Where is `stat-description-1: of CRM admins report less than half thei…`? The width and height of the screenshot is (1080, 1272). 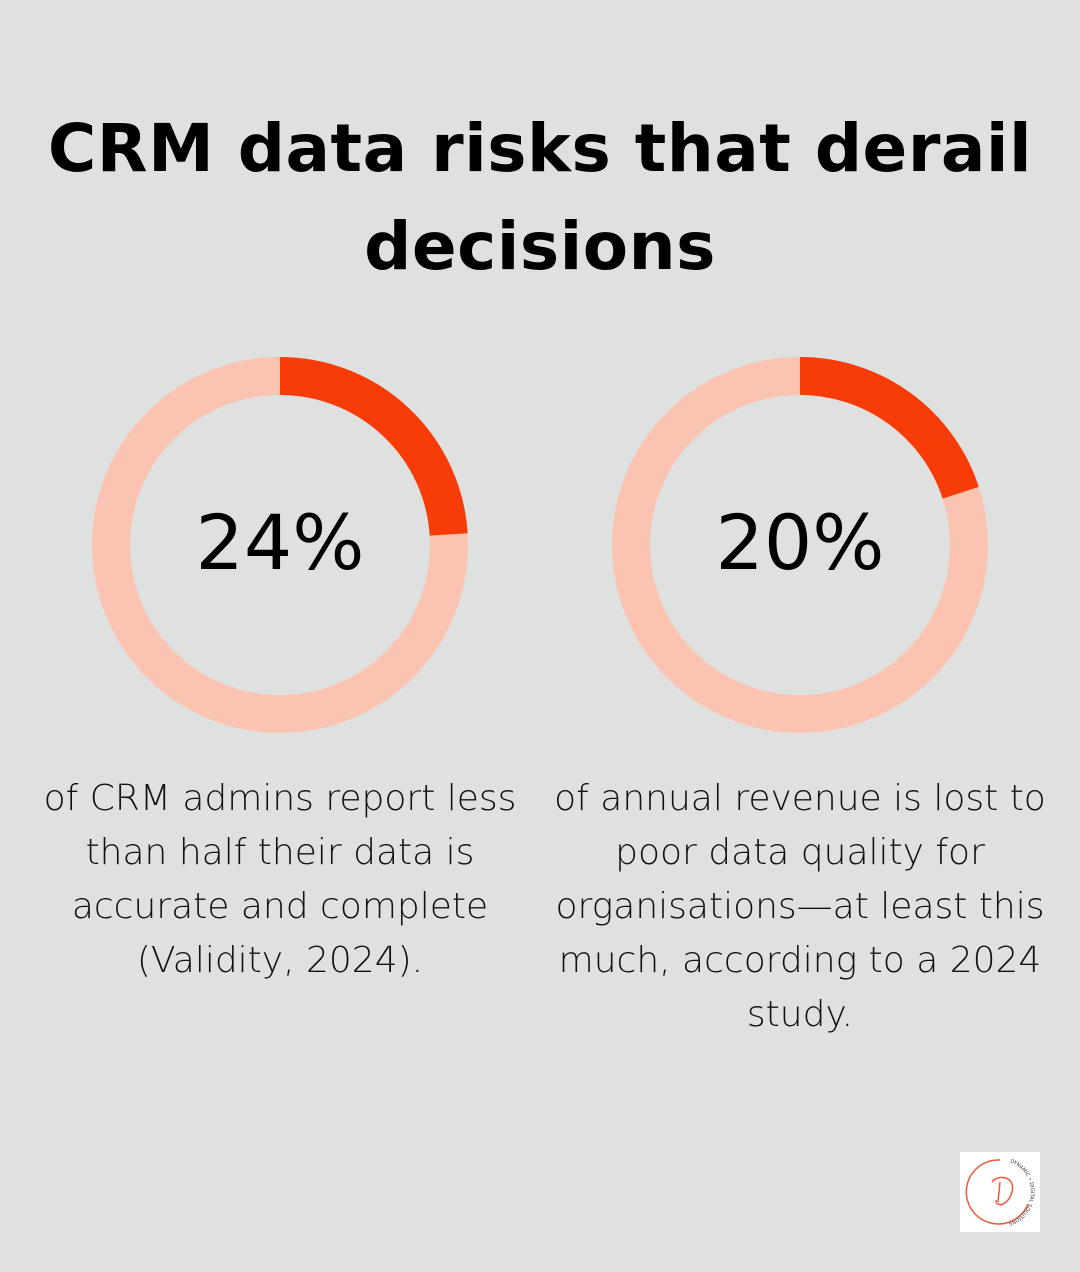 stat-description-1: of CRM admins report less than half thei… is located at coordinates (280, 879).